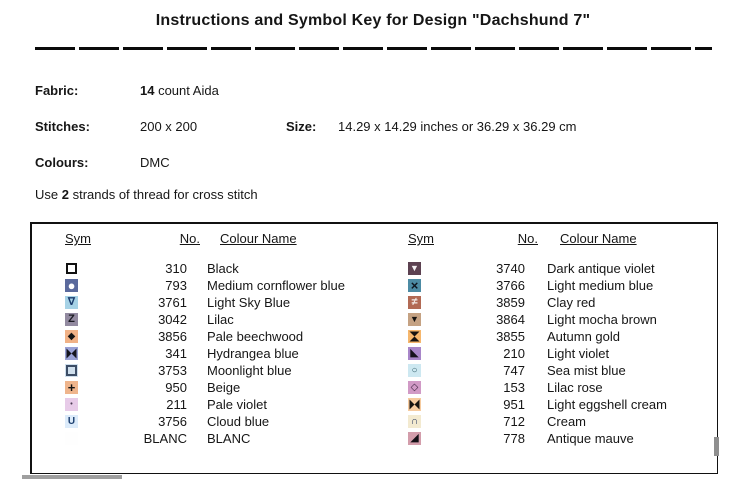 This screenshot has height=497, width=746. I want to click on symbol-3740-icon: ▼, so click(414, 268).